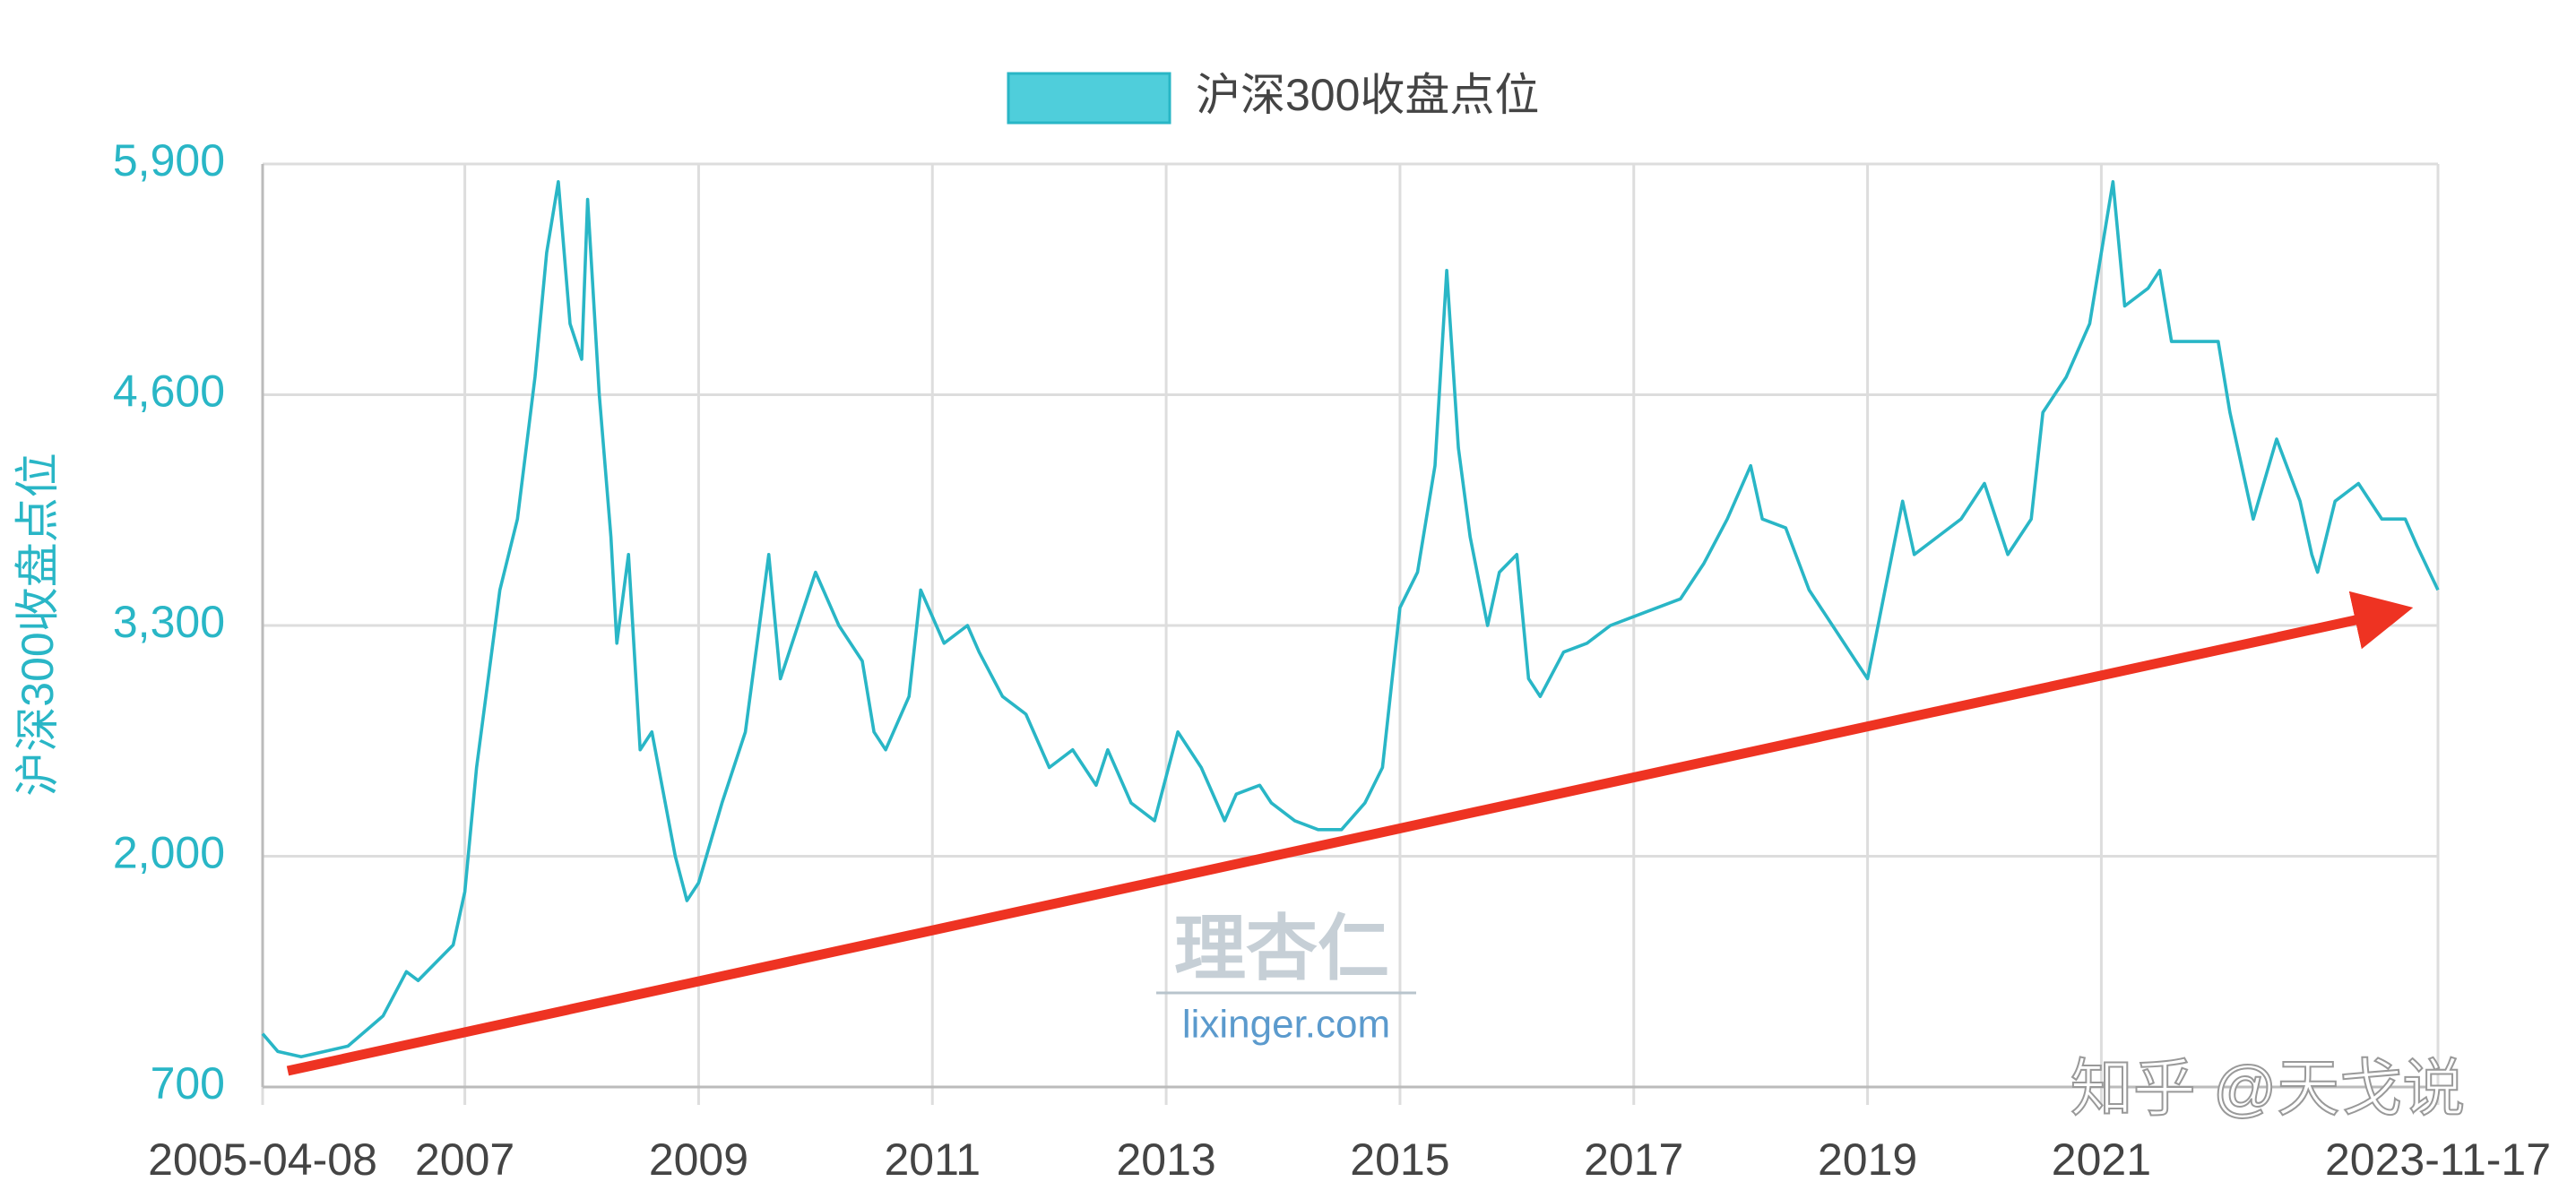  Describe the element at coordinates (464, 1159) in the screenshot. I see `x-tick-label: 2007` at that location.